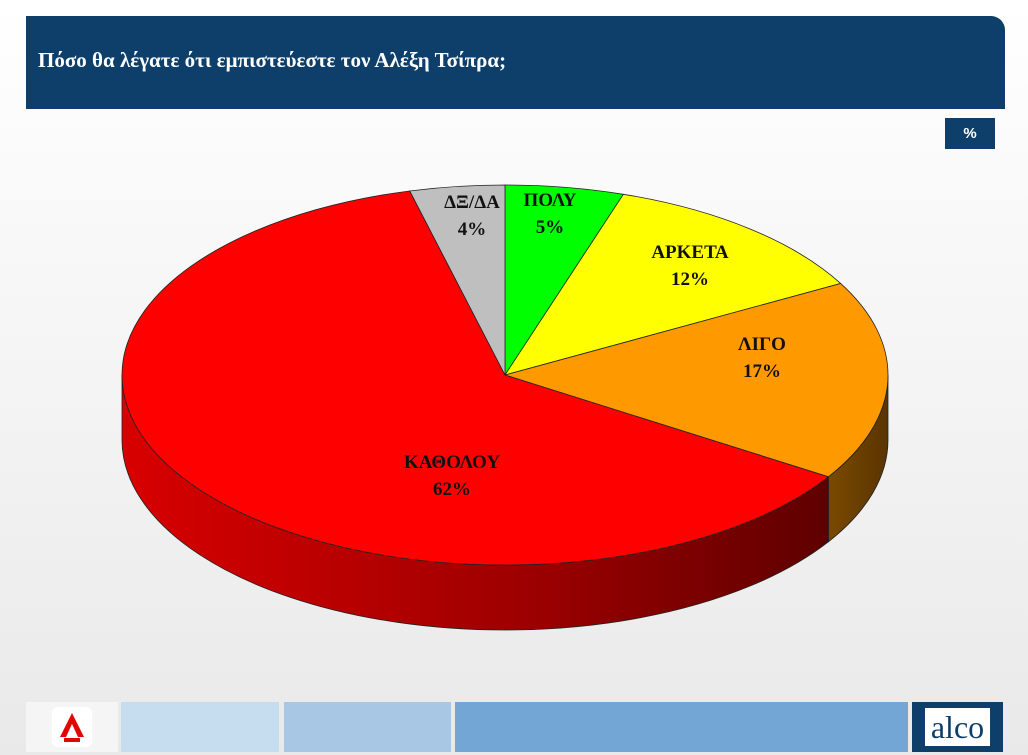 This screenshot has width=1028, height=755. I want to click on news-logo-icon, so click(72, 727).